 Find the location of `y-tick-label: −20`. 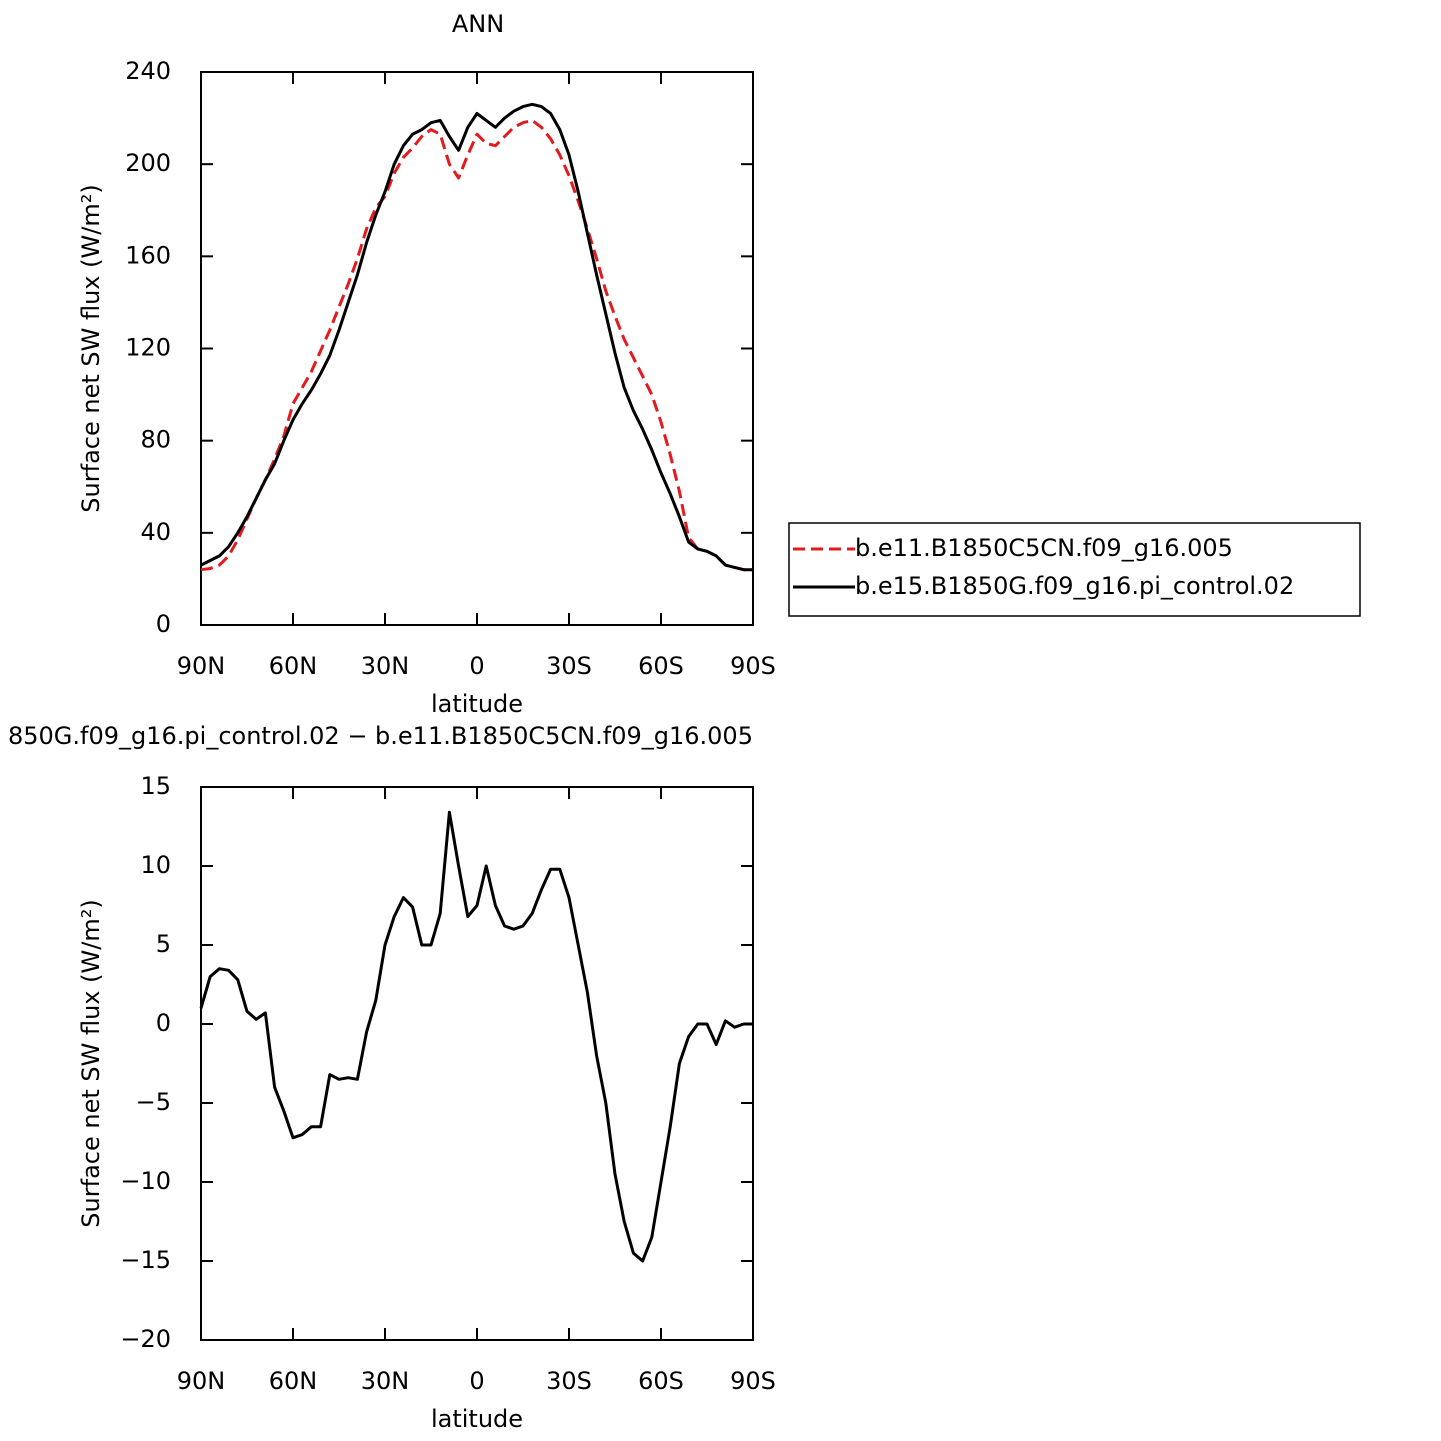

y-tick-label: −20 is located at coordinates (145, 1339).